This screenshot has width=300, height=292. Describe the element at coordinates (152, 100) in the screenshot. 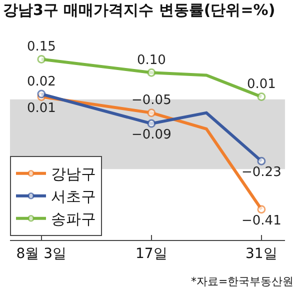

I see `data-label: −0.05` at that location.